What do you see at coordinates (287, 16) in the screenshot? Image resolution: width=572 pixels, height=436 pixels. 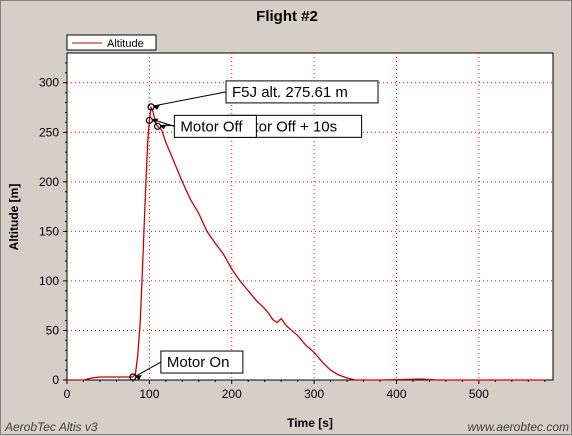 I see `chart-title: Flight #2` at bounding box center [287, 16].